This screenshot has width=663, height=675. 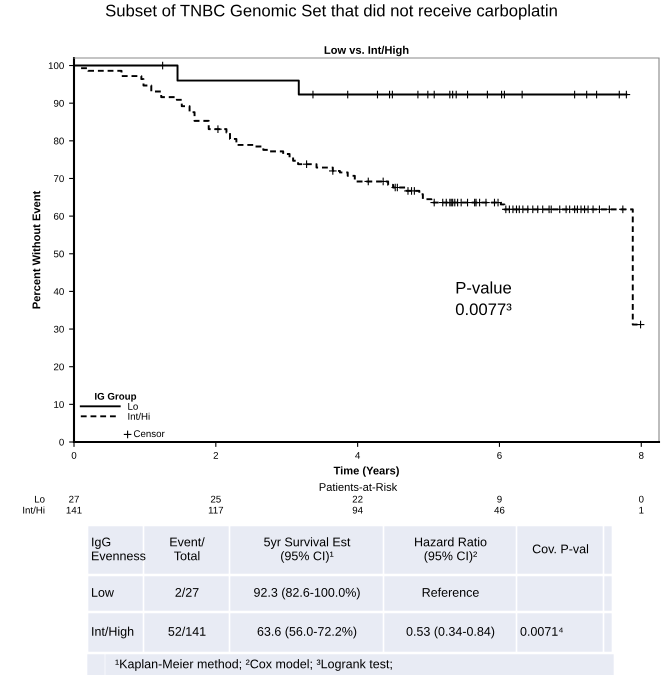 I want to click on y-tick-label: 80, so click(x=59, y=141).